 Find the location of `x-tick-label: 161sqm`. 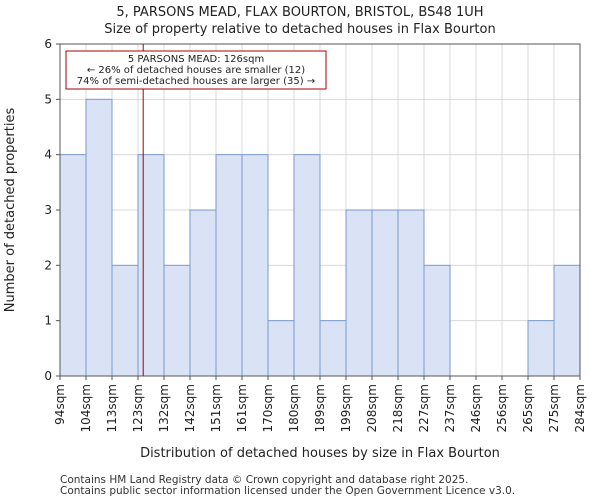

x-tick-label: 161sqm is located at coordinates (242, 408).